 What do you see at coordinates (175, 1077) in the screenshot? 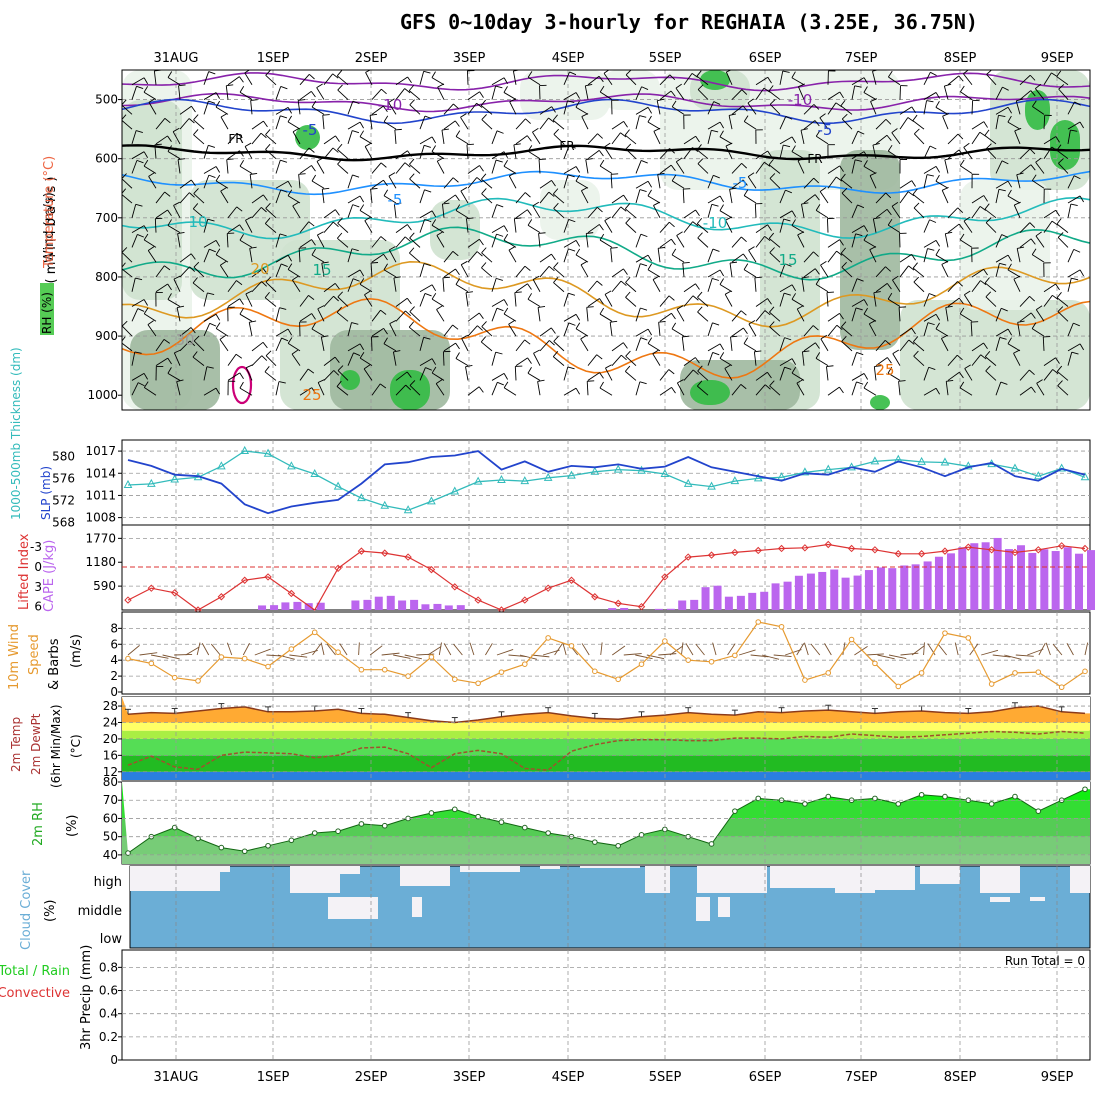
I see `day-label-bottom: 31AUG` at bounding box center [175, 1077].